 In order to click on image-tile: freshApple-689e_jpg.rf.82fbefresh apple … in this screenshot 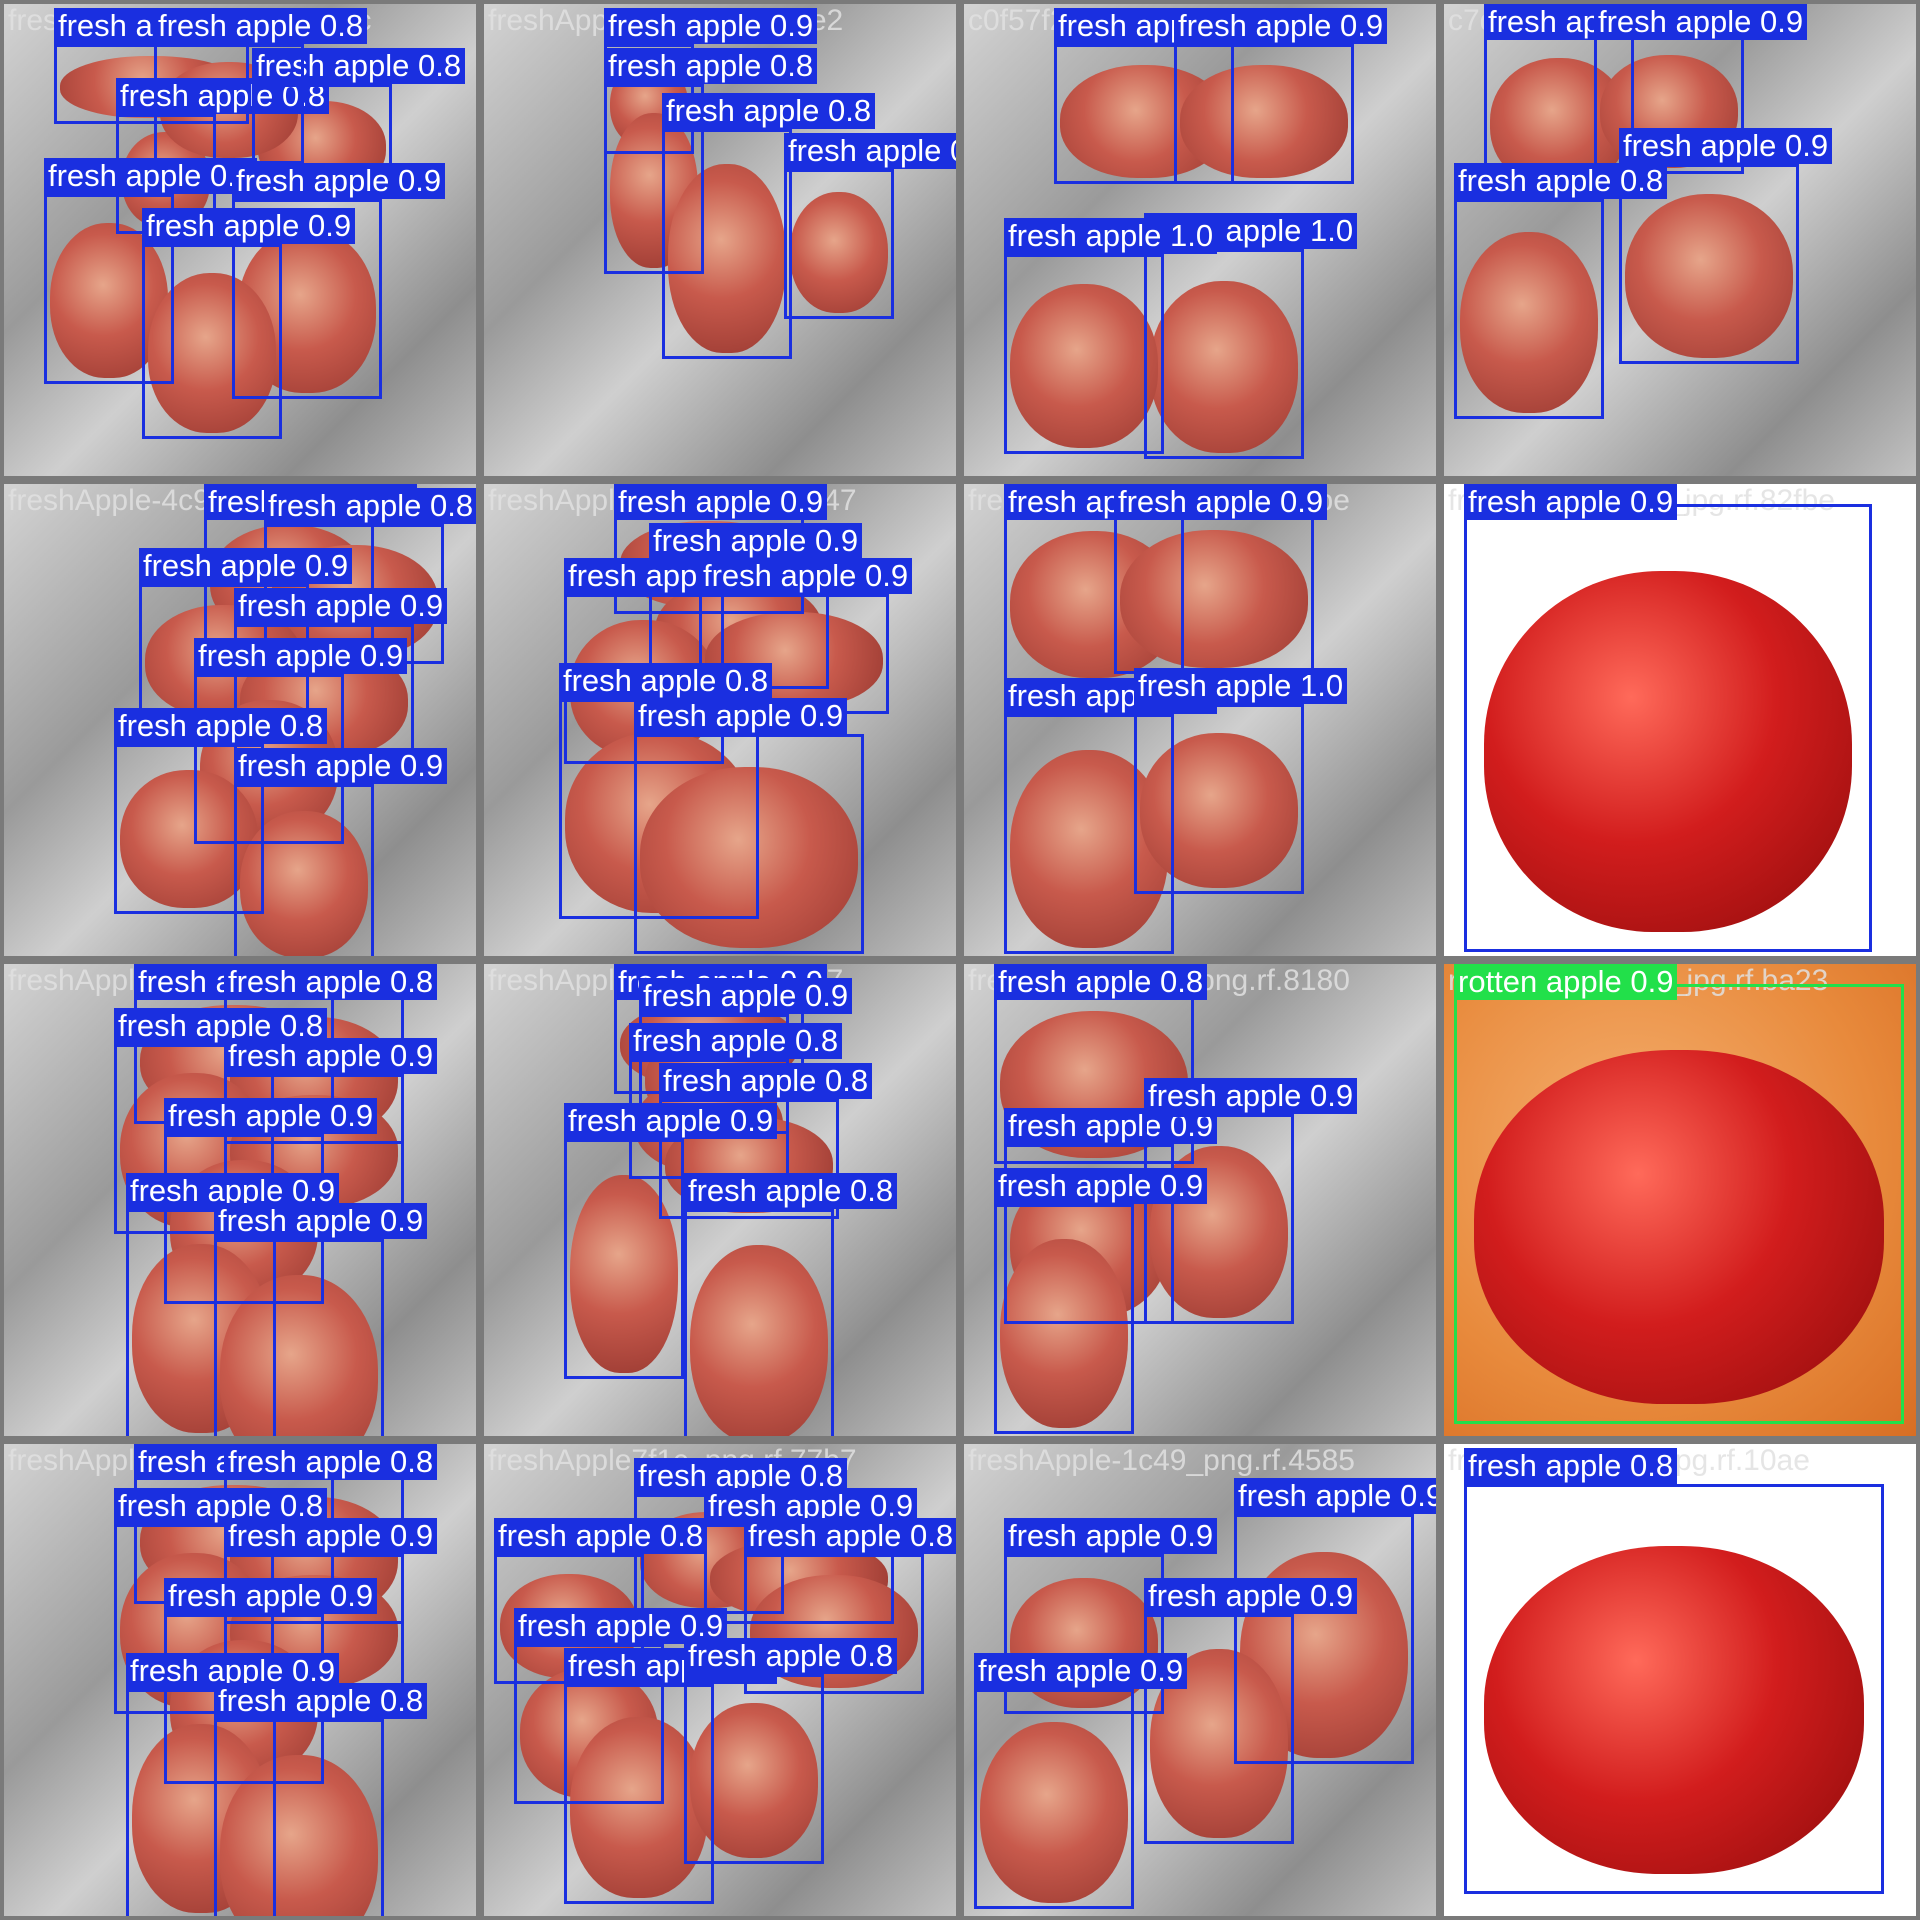, I will do `click(1680, 720)`.